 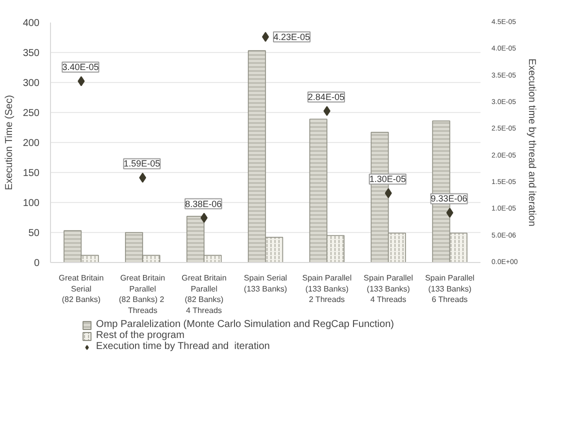 I want to click on data-label: 8.38E-06, so click(x=203, y=203).